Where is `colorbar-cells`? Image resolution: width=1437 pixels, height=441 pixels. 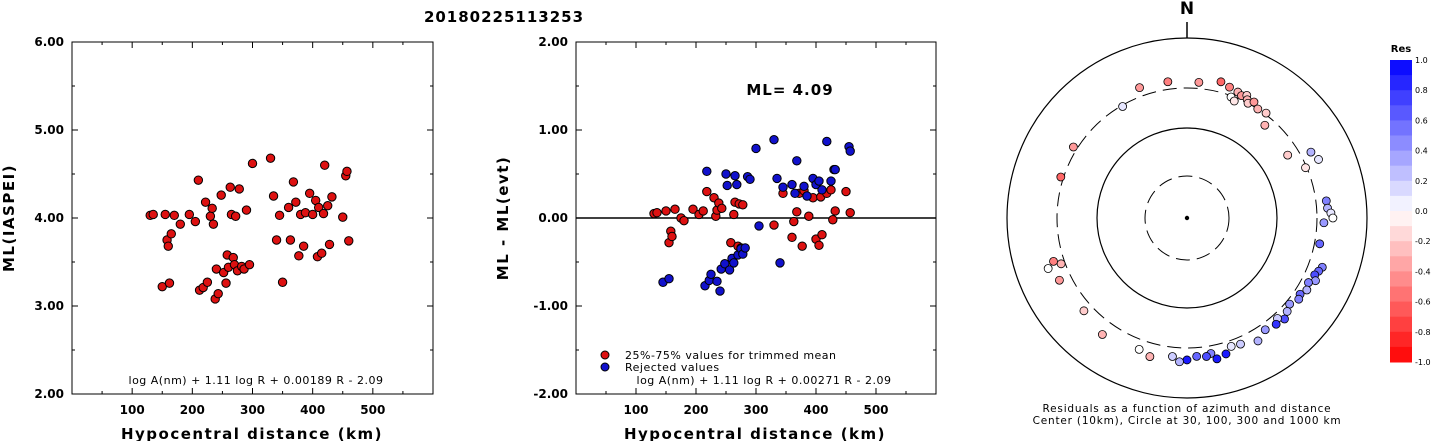 colorbar-cells is located at coordinates (1401, 211).